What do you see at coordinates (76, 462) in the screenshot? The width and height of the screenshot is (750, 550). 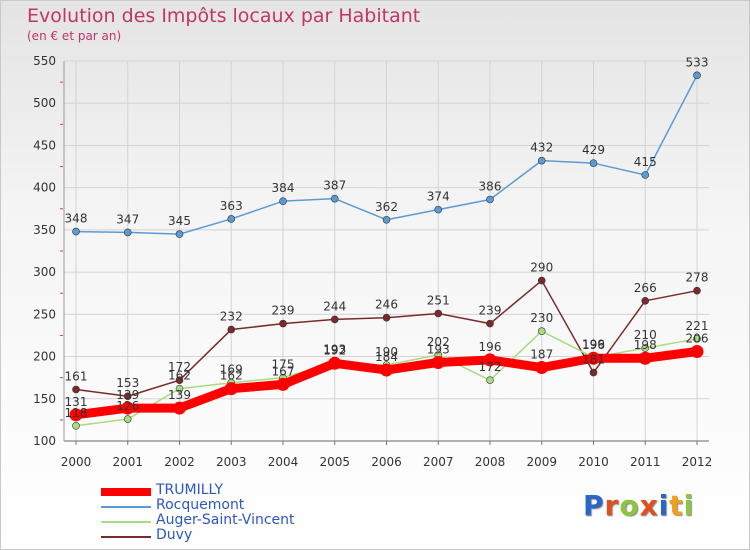 I see `x-tick-label: 2000` at bounding box center [76, 462].